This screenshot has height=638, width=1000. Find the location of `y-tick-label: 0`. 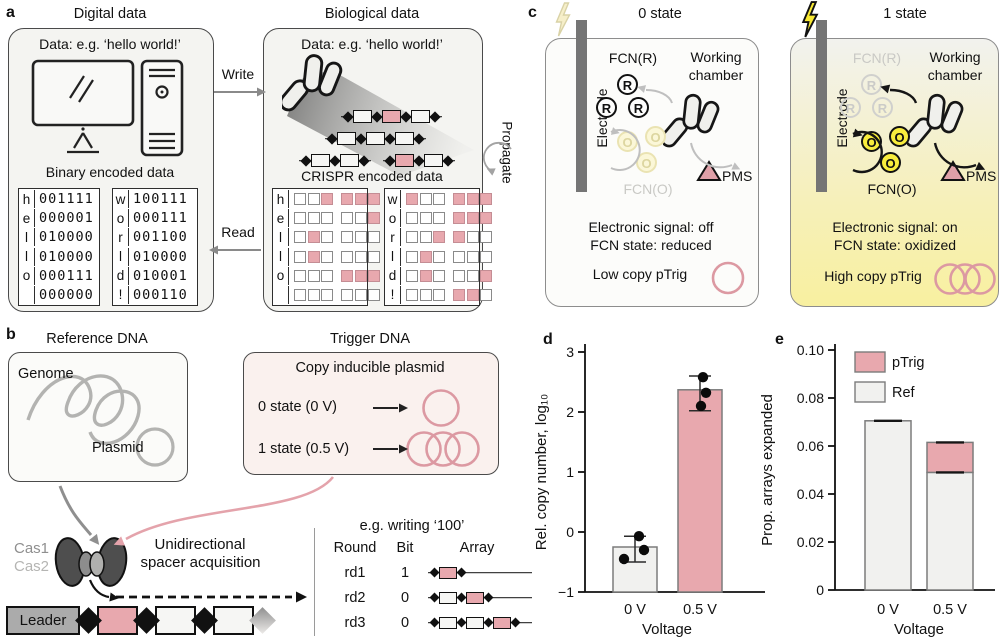

y-tick-label: 0 is located at coordinates (570, 532).